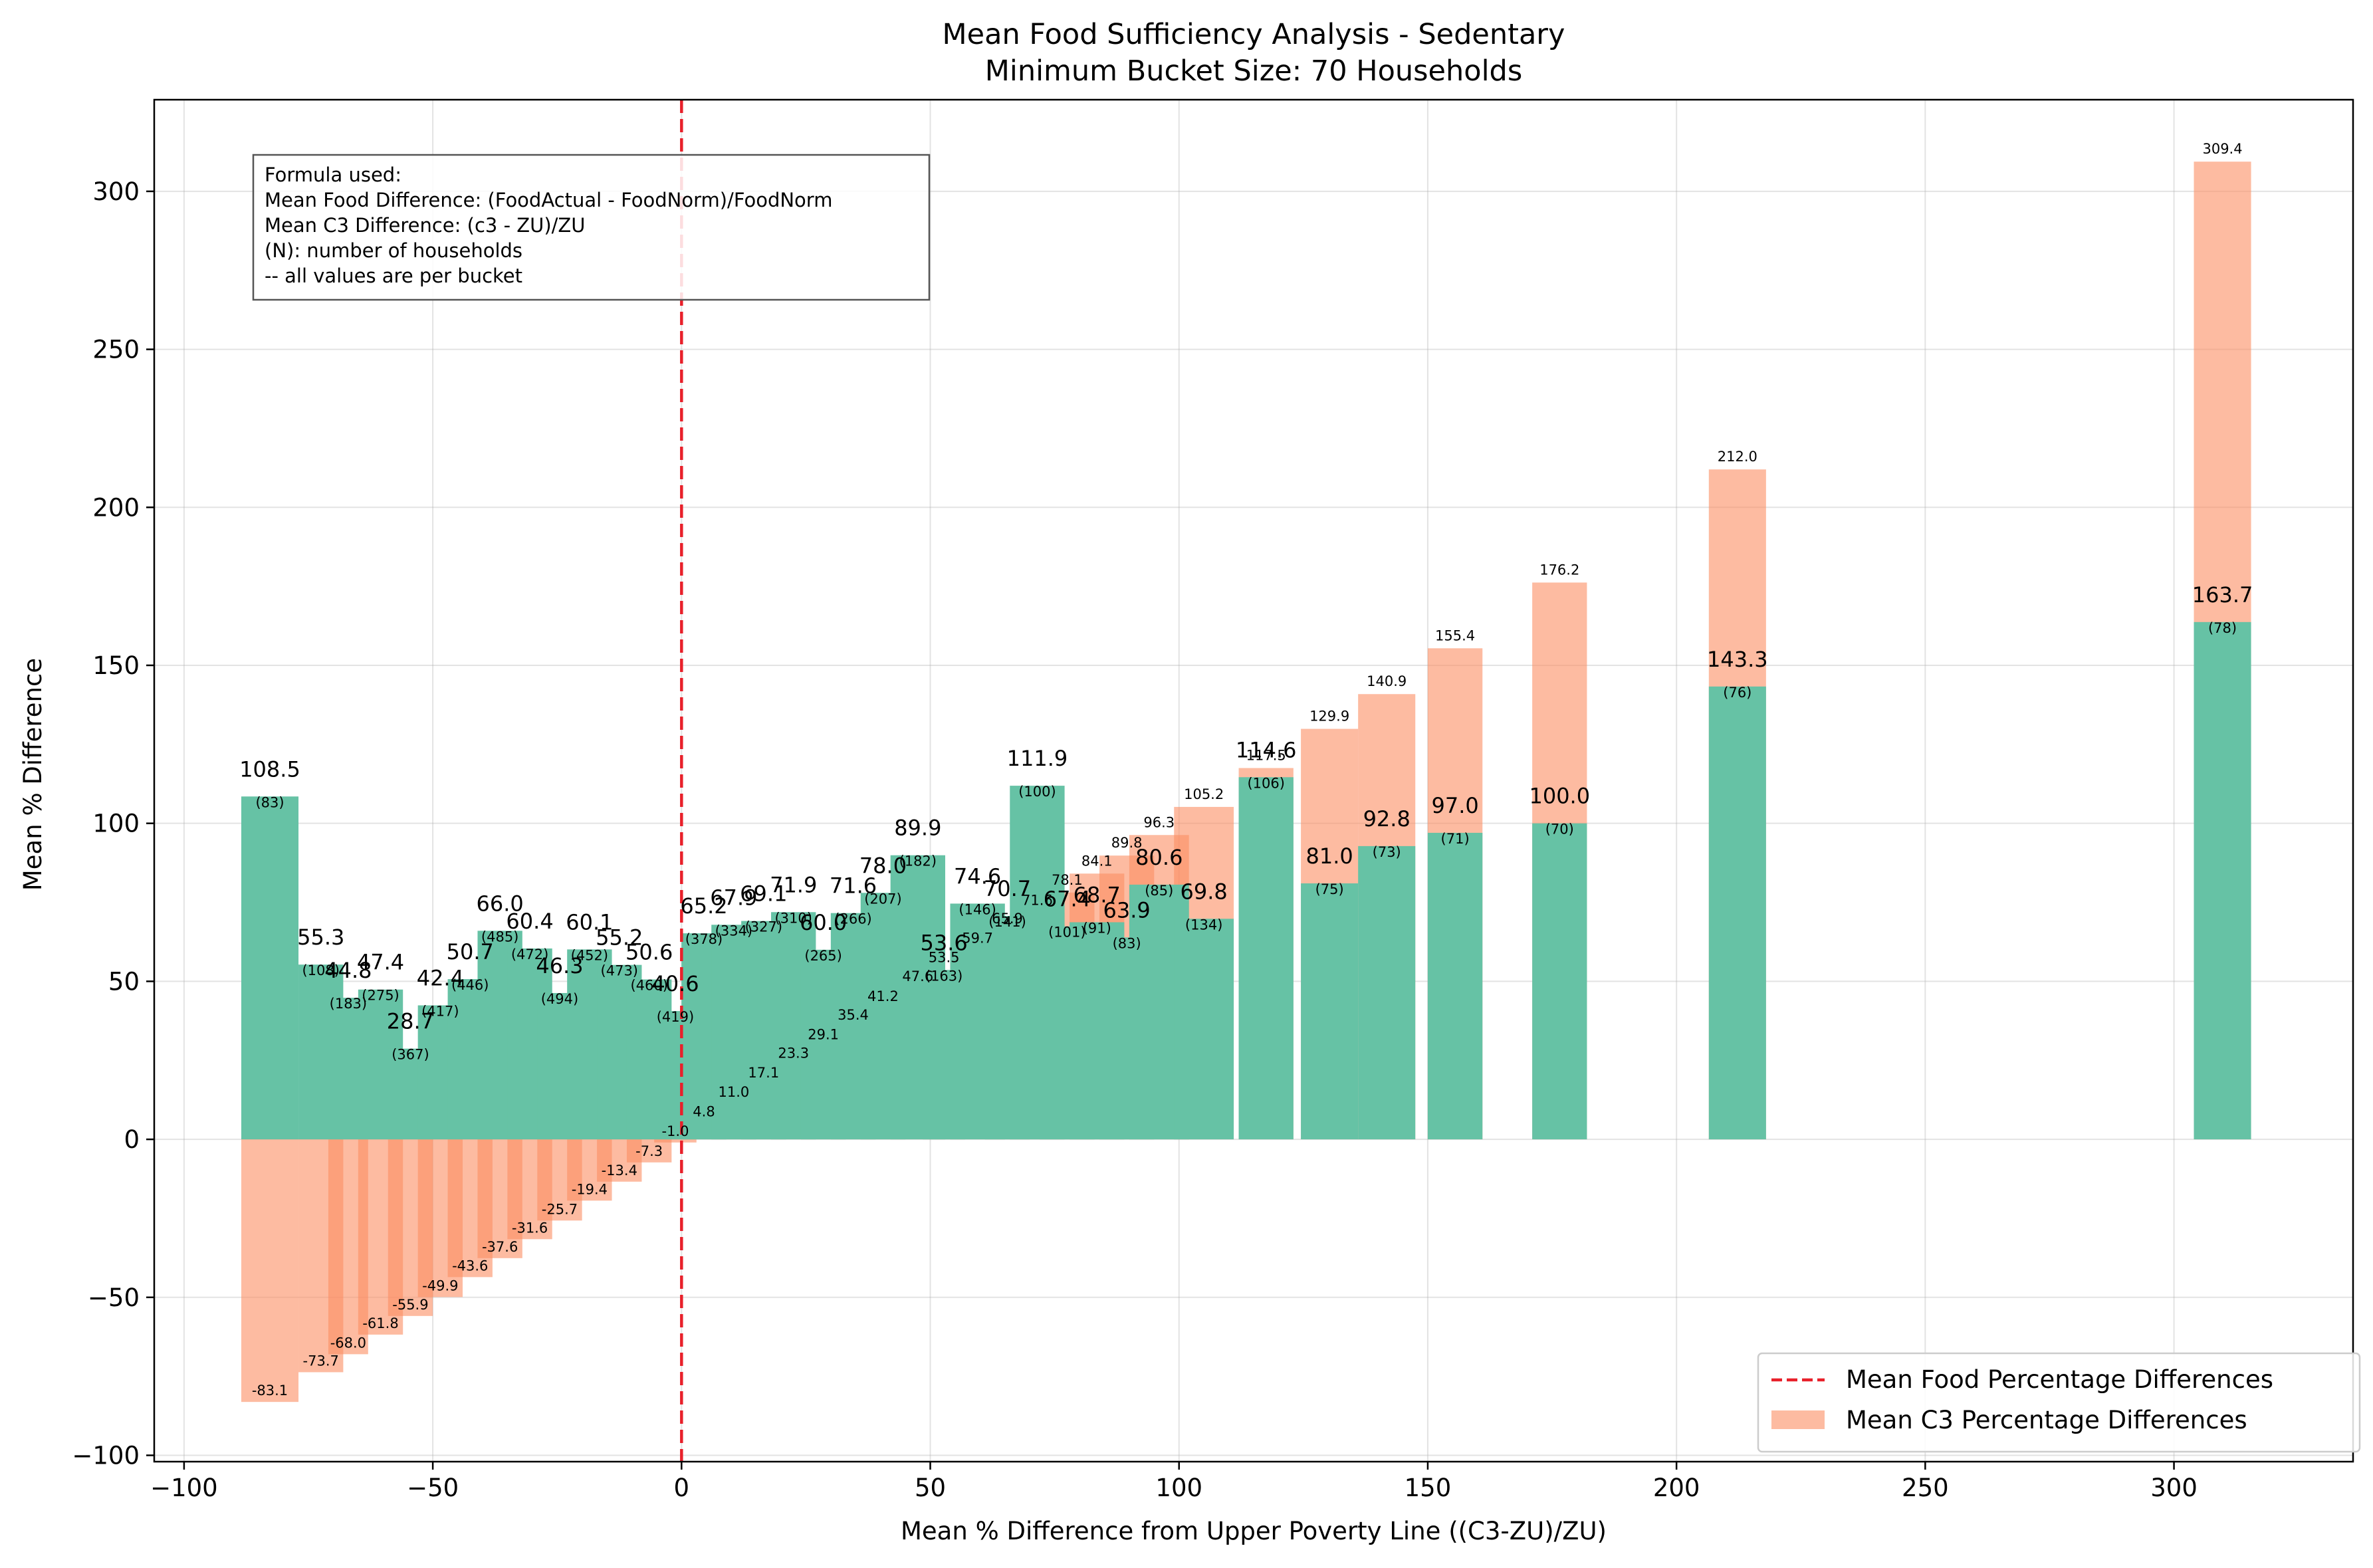  What do you see at coordinates (2046, 1420) in the screenshot?
I see `legend-label-c3: Mean C3 Percentage Differences` at bounding box center [2046, 1420].